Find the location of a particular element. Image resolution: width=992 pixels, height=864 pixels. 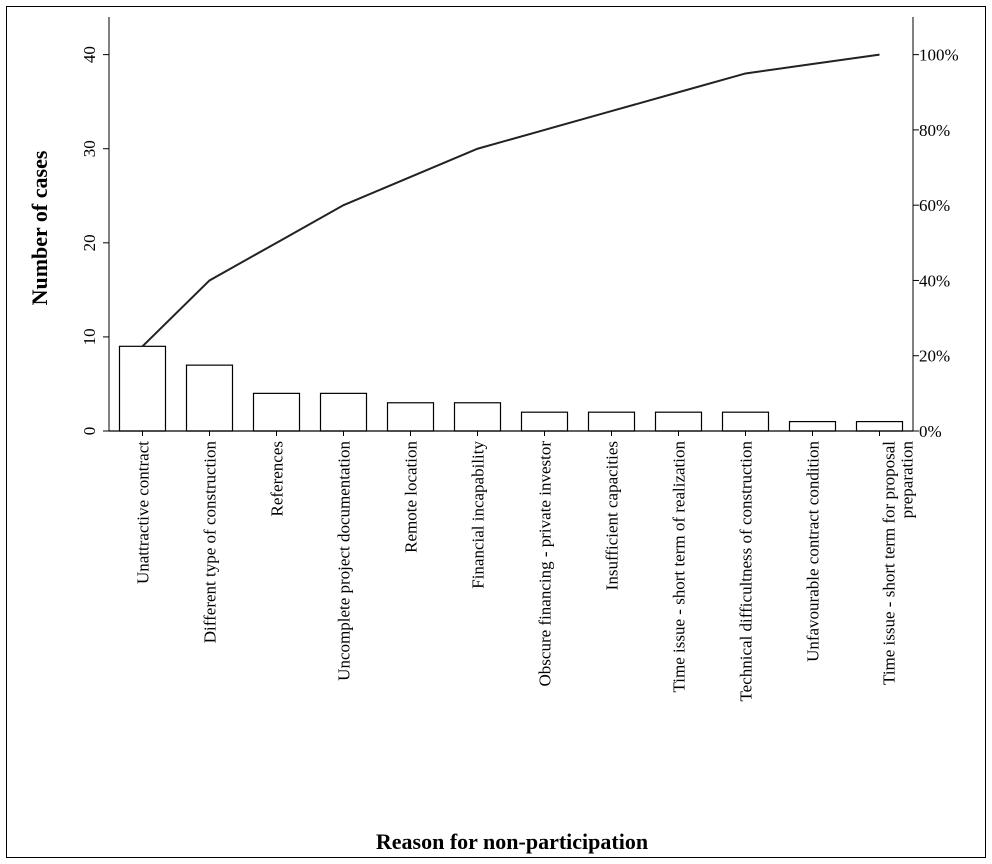

y2-tick-label: 100% is located at coordinates (939, 55).